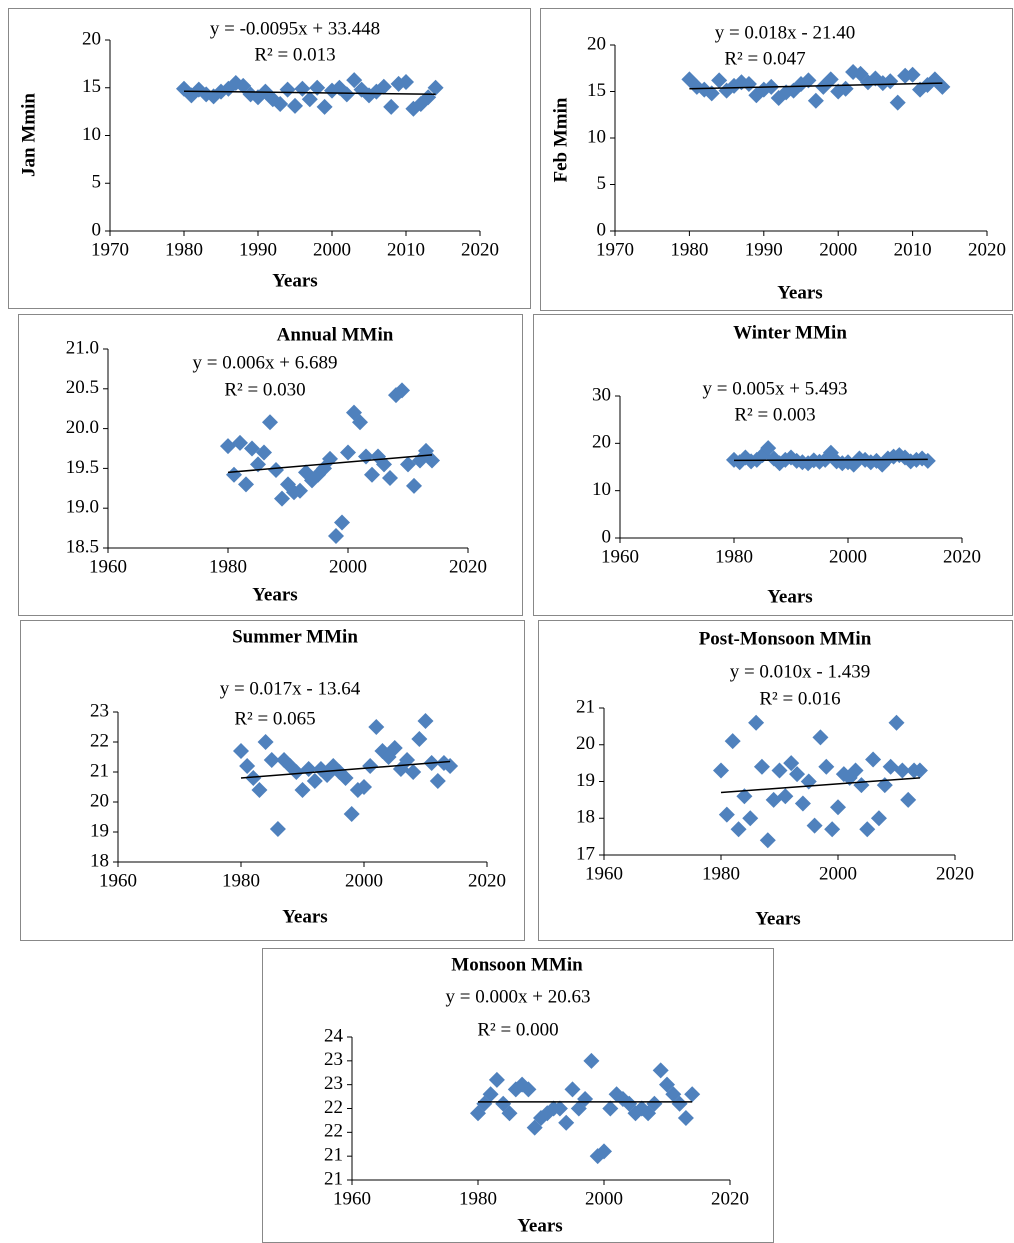 This screenshot has height=1243, width=1014. What do you see at coordinates (518, 996) in the screenshot?
I see `annotation: y = 0.000x + 20.63` at bounding box center [518, 996].